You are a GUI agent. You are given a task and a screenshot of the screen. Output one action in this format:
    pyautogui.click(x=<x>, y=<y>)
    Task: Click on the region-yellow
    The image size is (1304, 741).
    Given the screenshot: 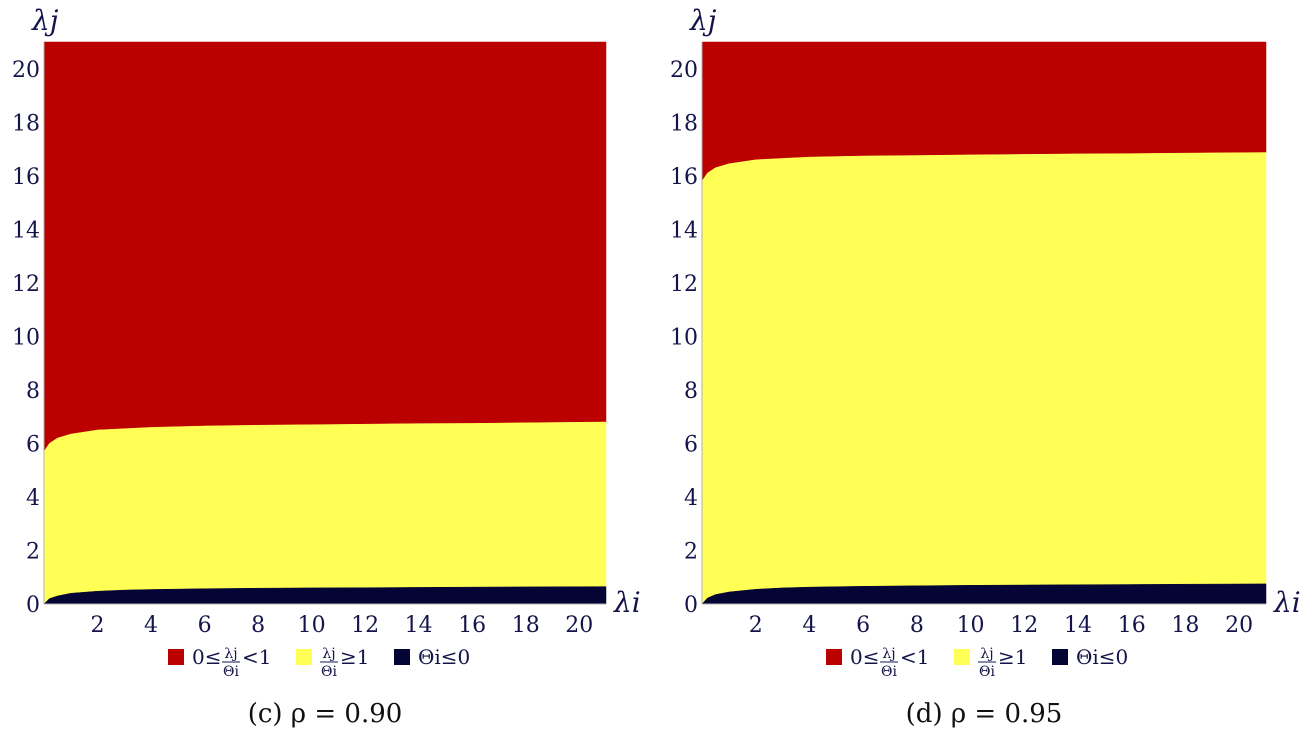 What is the action you would take?
    pyautogui.click(x=325, y=513)
    